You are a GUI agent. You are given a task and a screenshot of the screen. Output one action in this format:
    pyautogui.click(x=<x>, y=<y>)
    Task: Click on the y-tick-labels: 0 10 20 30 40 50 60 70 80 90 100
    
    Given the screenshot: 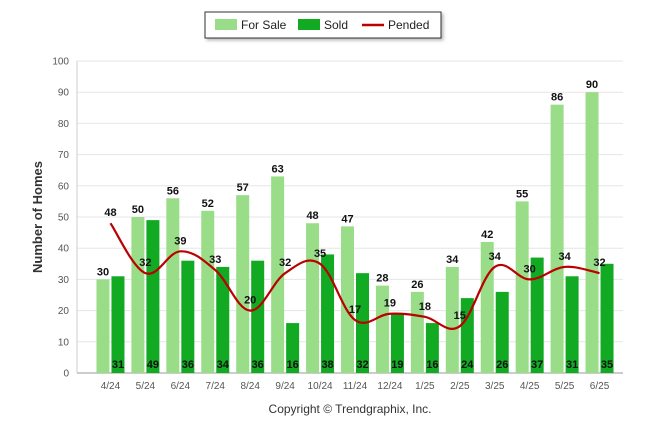 What is the action you would take?
    pyautogui.click(x=60, y=218)
    